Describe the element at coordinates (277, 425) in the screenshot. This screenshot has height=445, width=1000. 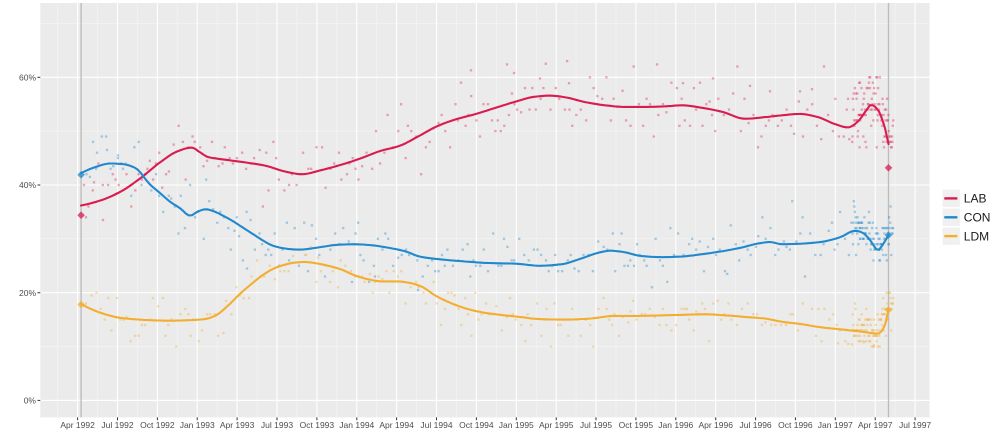
I see `svg-text: Jul 1993` at that location.